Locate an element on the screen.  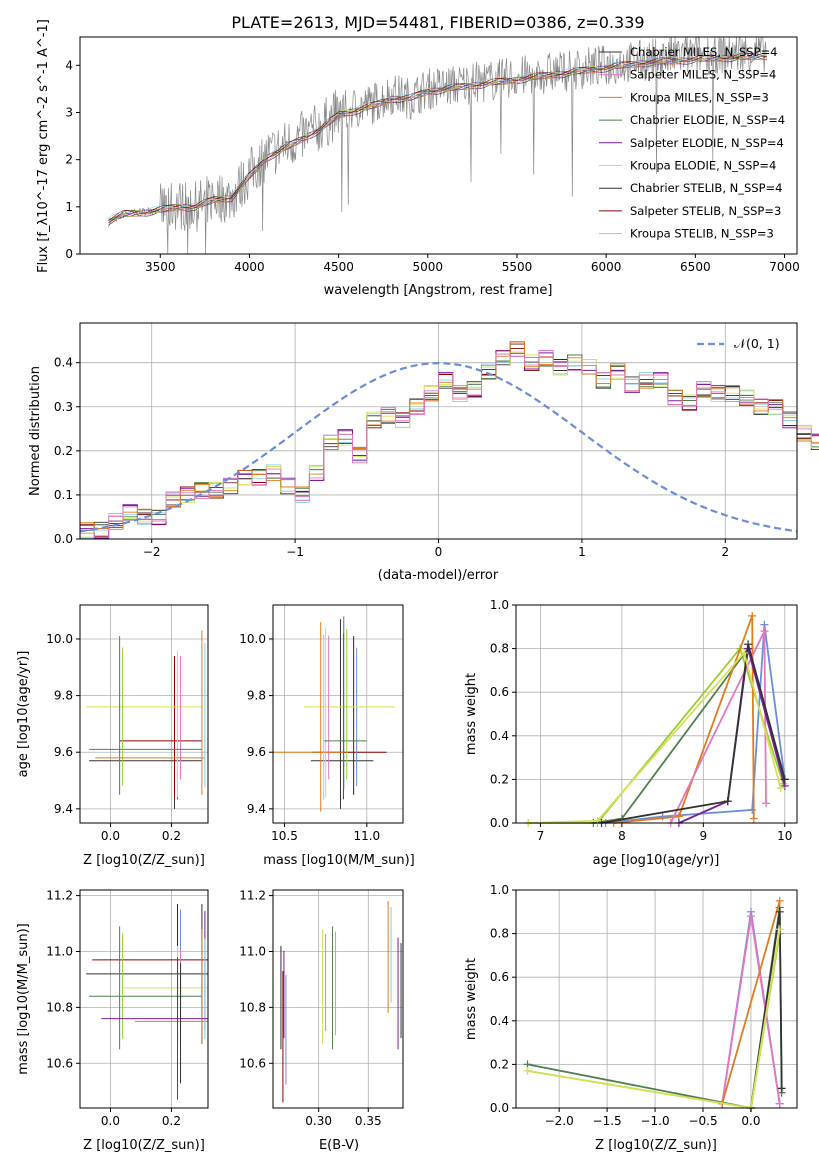
mass-weight-vs-age-ylabel: mass weight is located at coordinates (471, 714).